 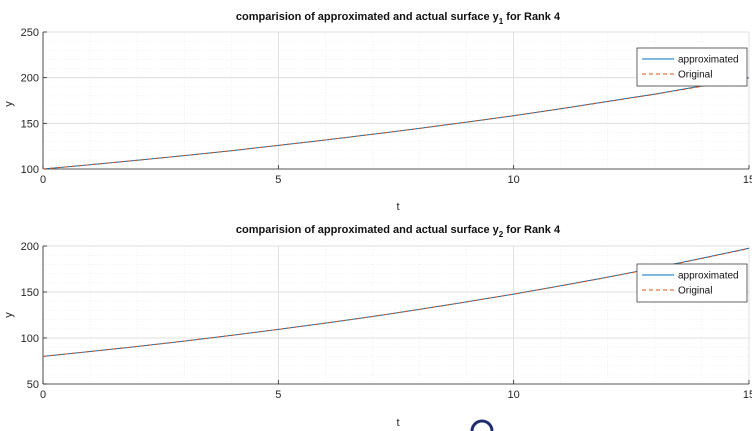 What do you see at coordinates (482, 425) in the screenshot?
I see `corner-ring-decoration` at bounding box center [482, 425].